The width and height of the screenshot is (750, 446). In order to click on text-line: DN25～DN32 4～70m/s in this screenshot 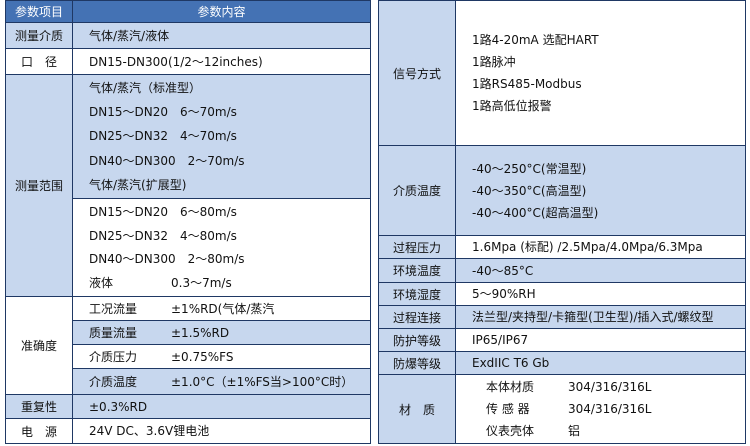, I will do `click(229, 136)`.